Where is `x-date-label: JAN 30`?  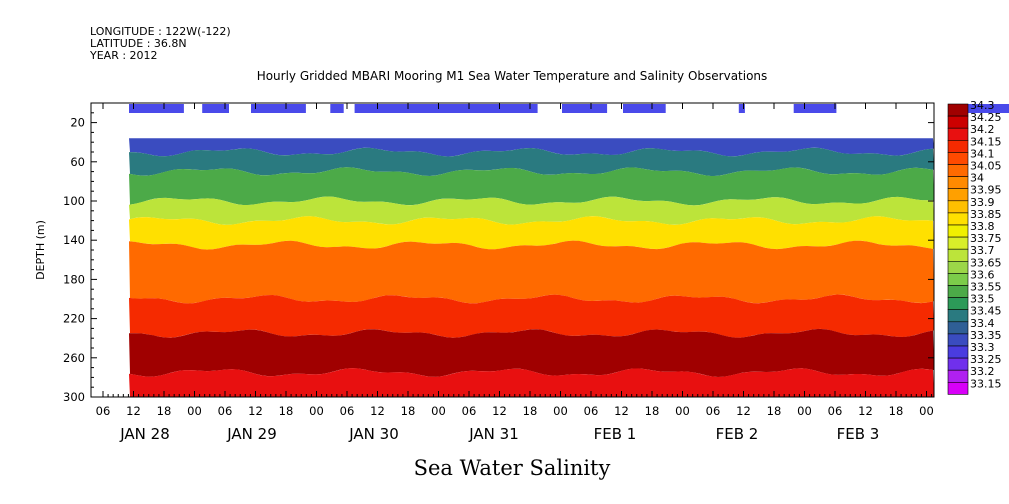
x-date-label: JAN 30 is located at coordinates (373, 434).